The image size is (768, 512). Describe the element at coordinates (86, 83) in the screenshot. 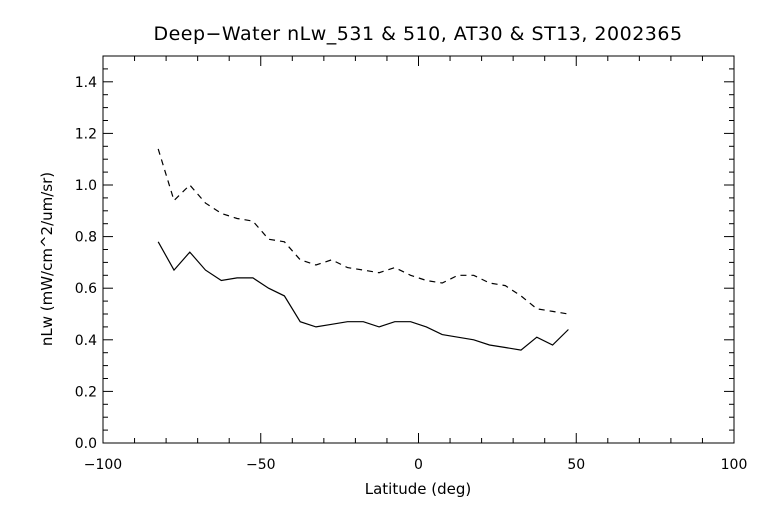

I see `y-tick-label: 1.4` at that location.